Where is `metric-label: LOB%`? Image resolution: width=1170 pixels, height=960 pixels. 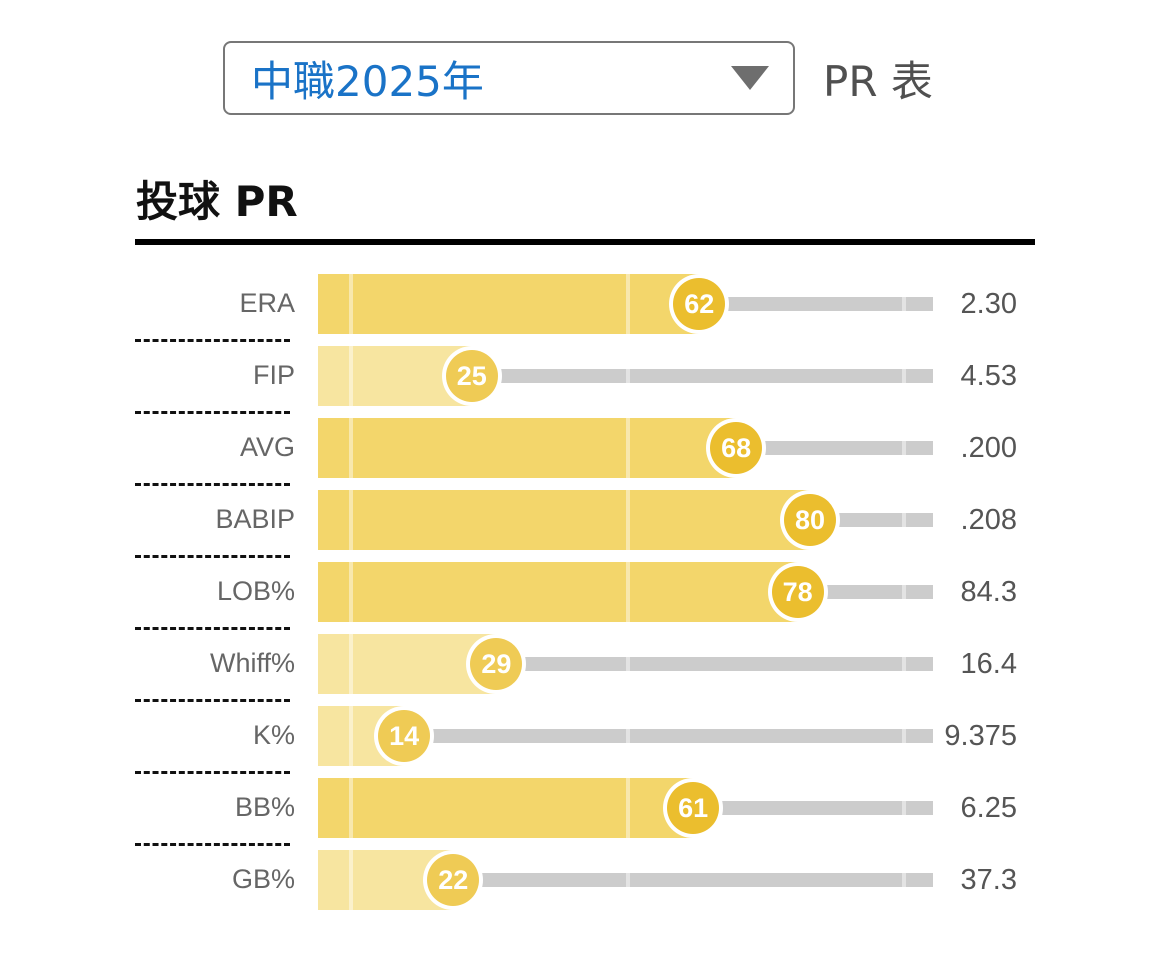 metric-label: LOB% is located at coordinates (255, 591).